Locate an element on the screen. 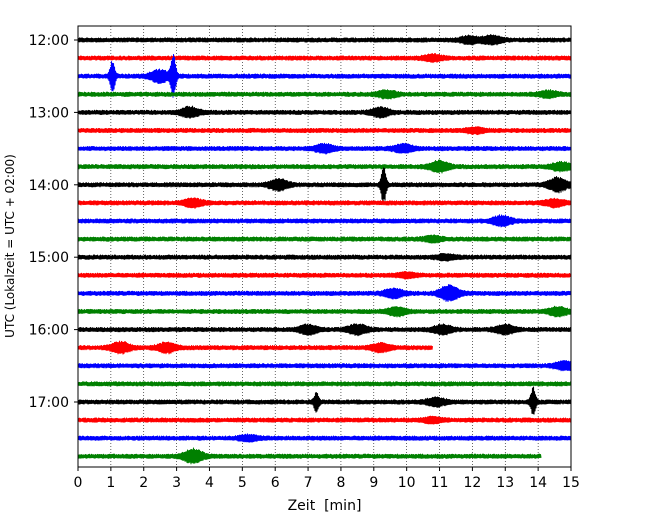 The height and width of the screenshot is (520, 650). x-tick-label: 9 is located at coordinates (373, 483).